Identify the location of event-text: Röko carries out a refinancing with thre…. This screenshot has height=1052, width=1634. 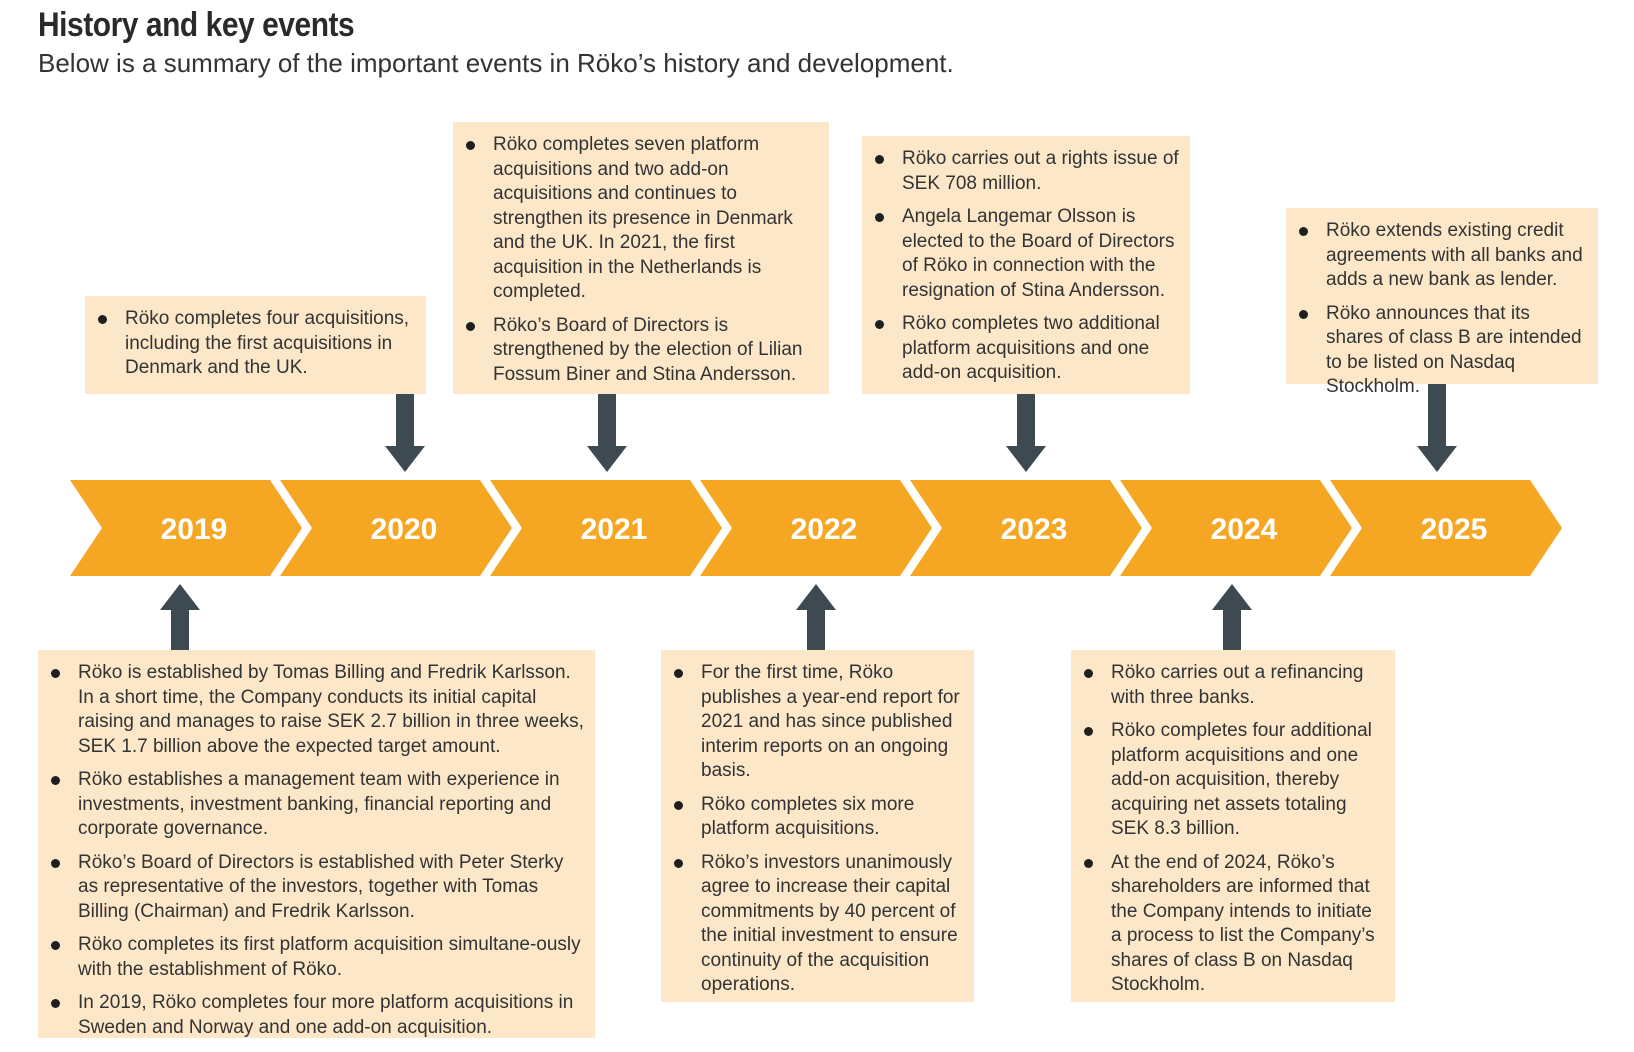
(1237, 685).